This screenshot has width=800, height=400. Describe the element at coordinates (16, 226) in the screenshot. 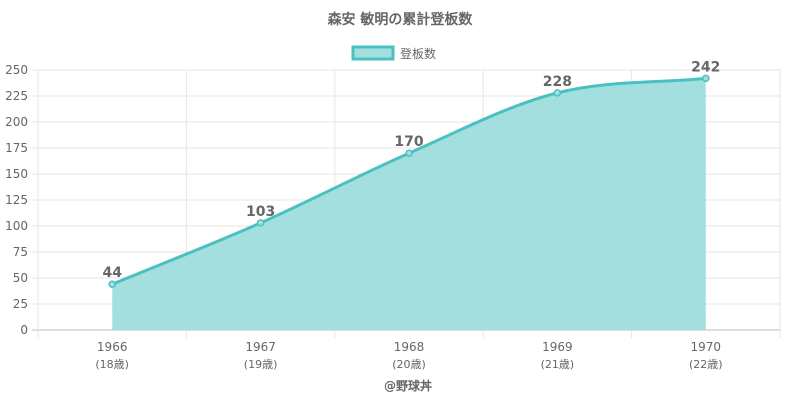

I see `y-tick-label: 100` at that location.